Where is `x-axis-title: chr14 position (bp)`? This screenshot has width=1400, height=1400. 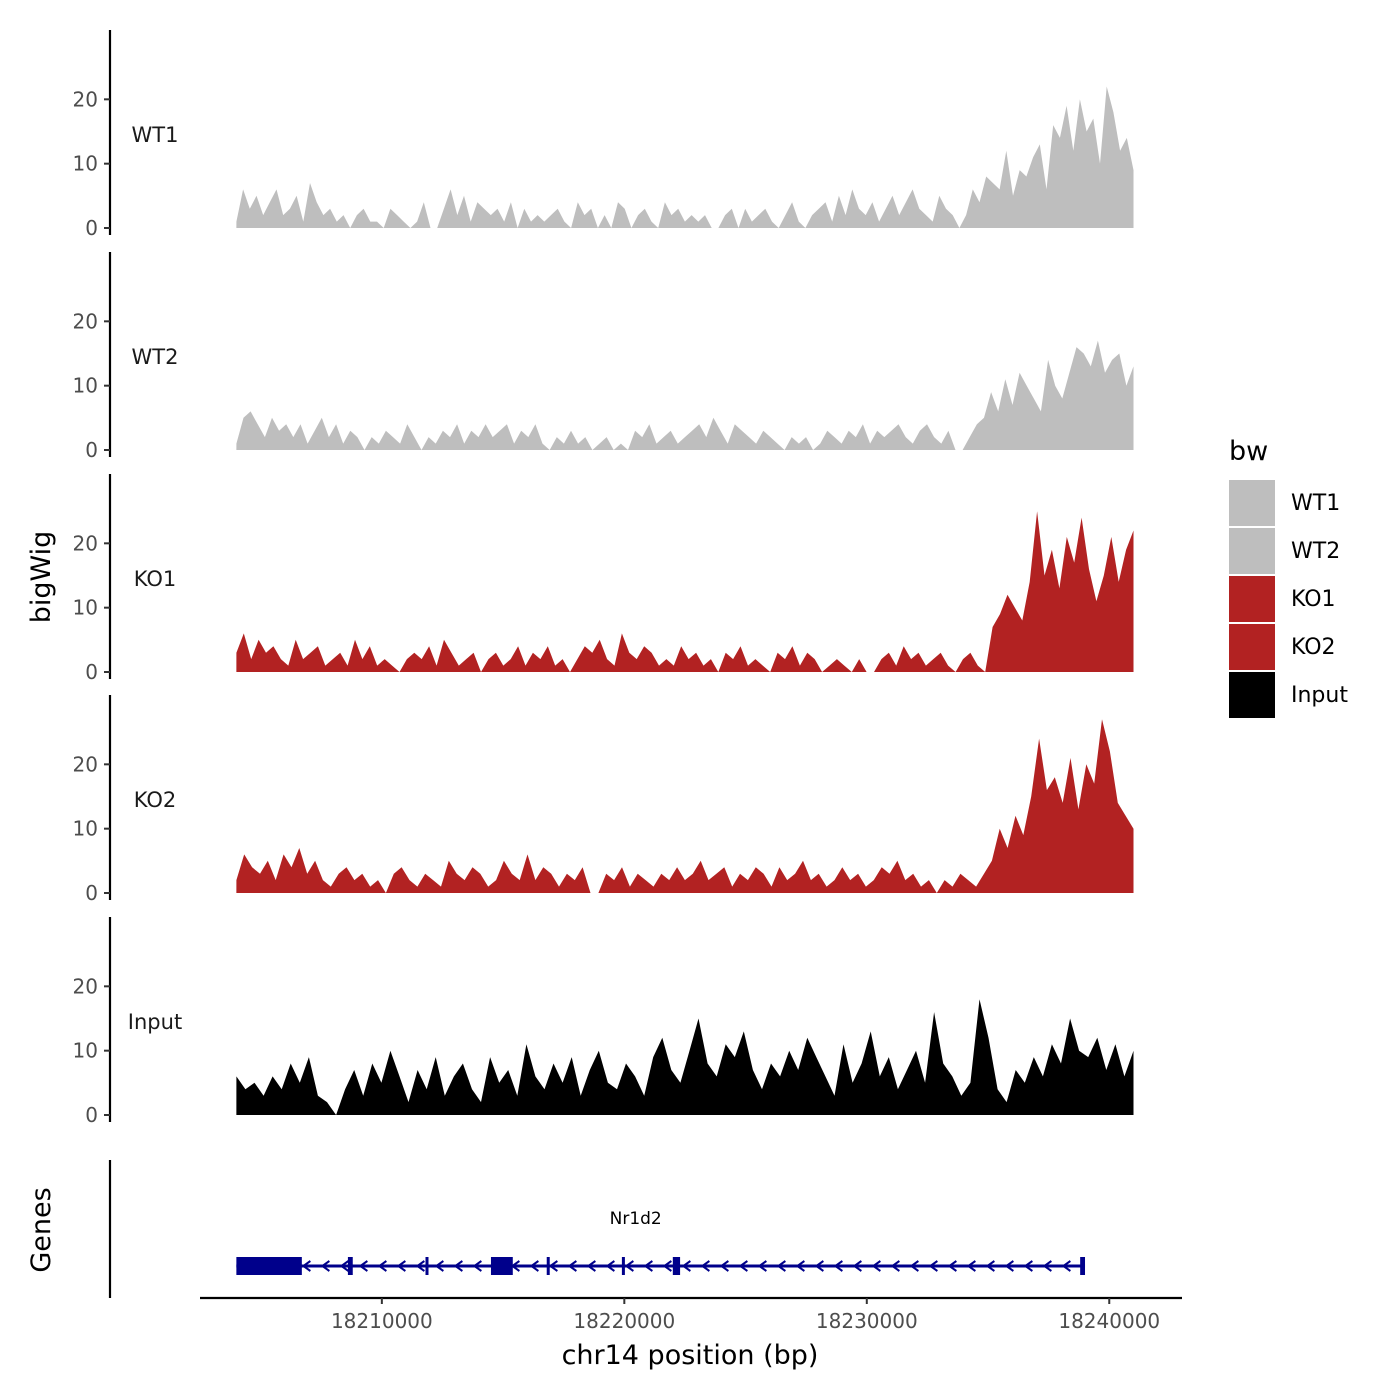 x-axis-title: chr14 position (bp) is located at coordinates (690, 1355).